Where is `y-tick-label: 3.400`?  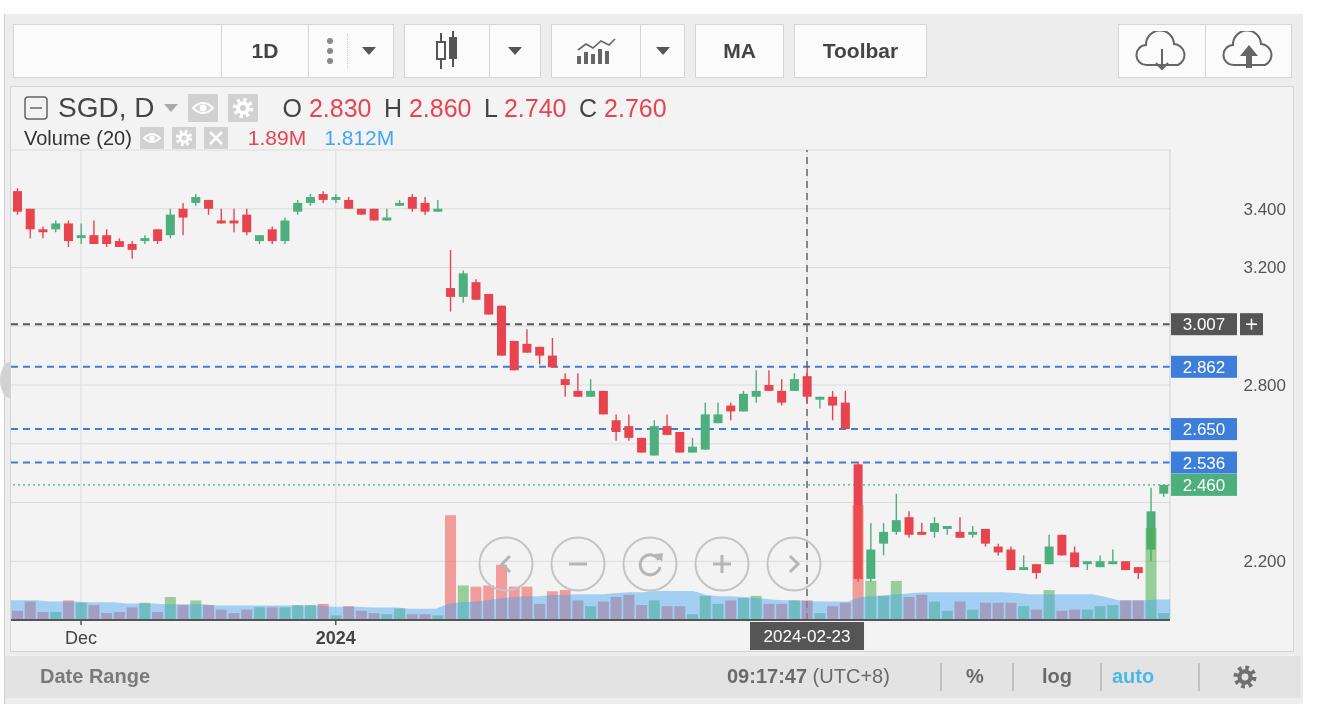 y-tick-label: 3.400 is located at coordinates (1264, 209).